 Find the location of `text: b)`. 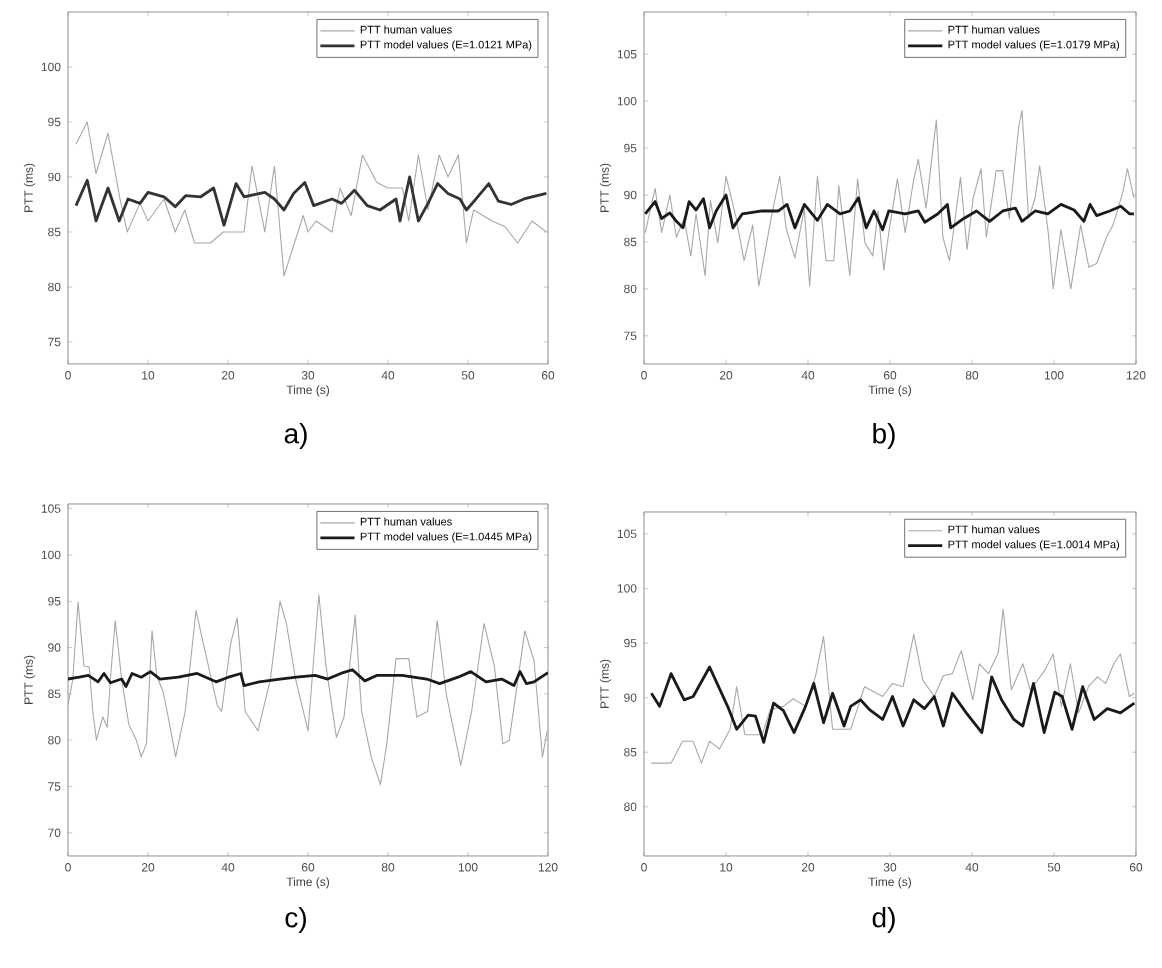

text: b) is located at coordinates (884, 436).